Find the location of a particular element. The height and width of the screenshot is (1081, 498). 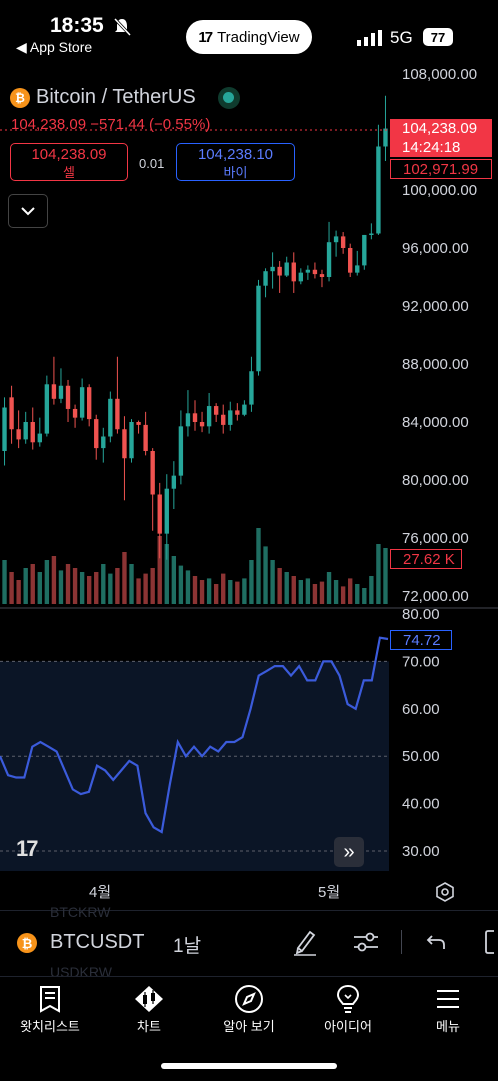

rsi-axis-label: 70.00 is located at coordinates (421, 661).